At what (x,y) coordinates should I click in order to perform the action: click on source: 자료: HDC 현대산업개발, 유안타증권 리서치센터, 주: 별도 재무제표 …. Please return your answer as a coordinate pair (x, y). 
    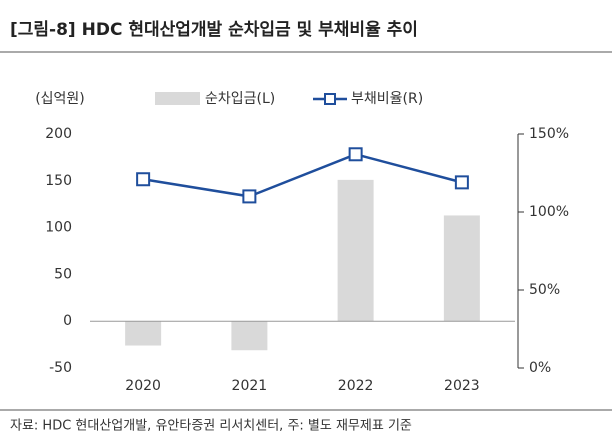
    Looking at the image, I should click on (211, 426).